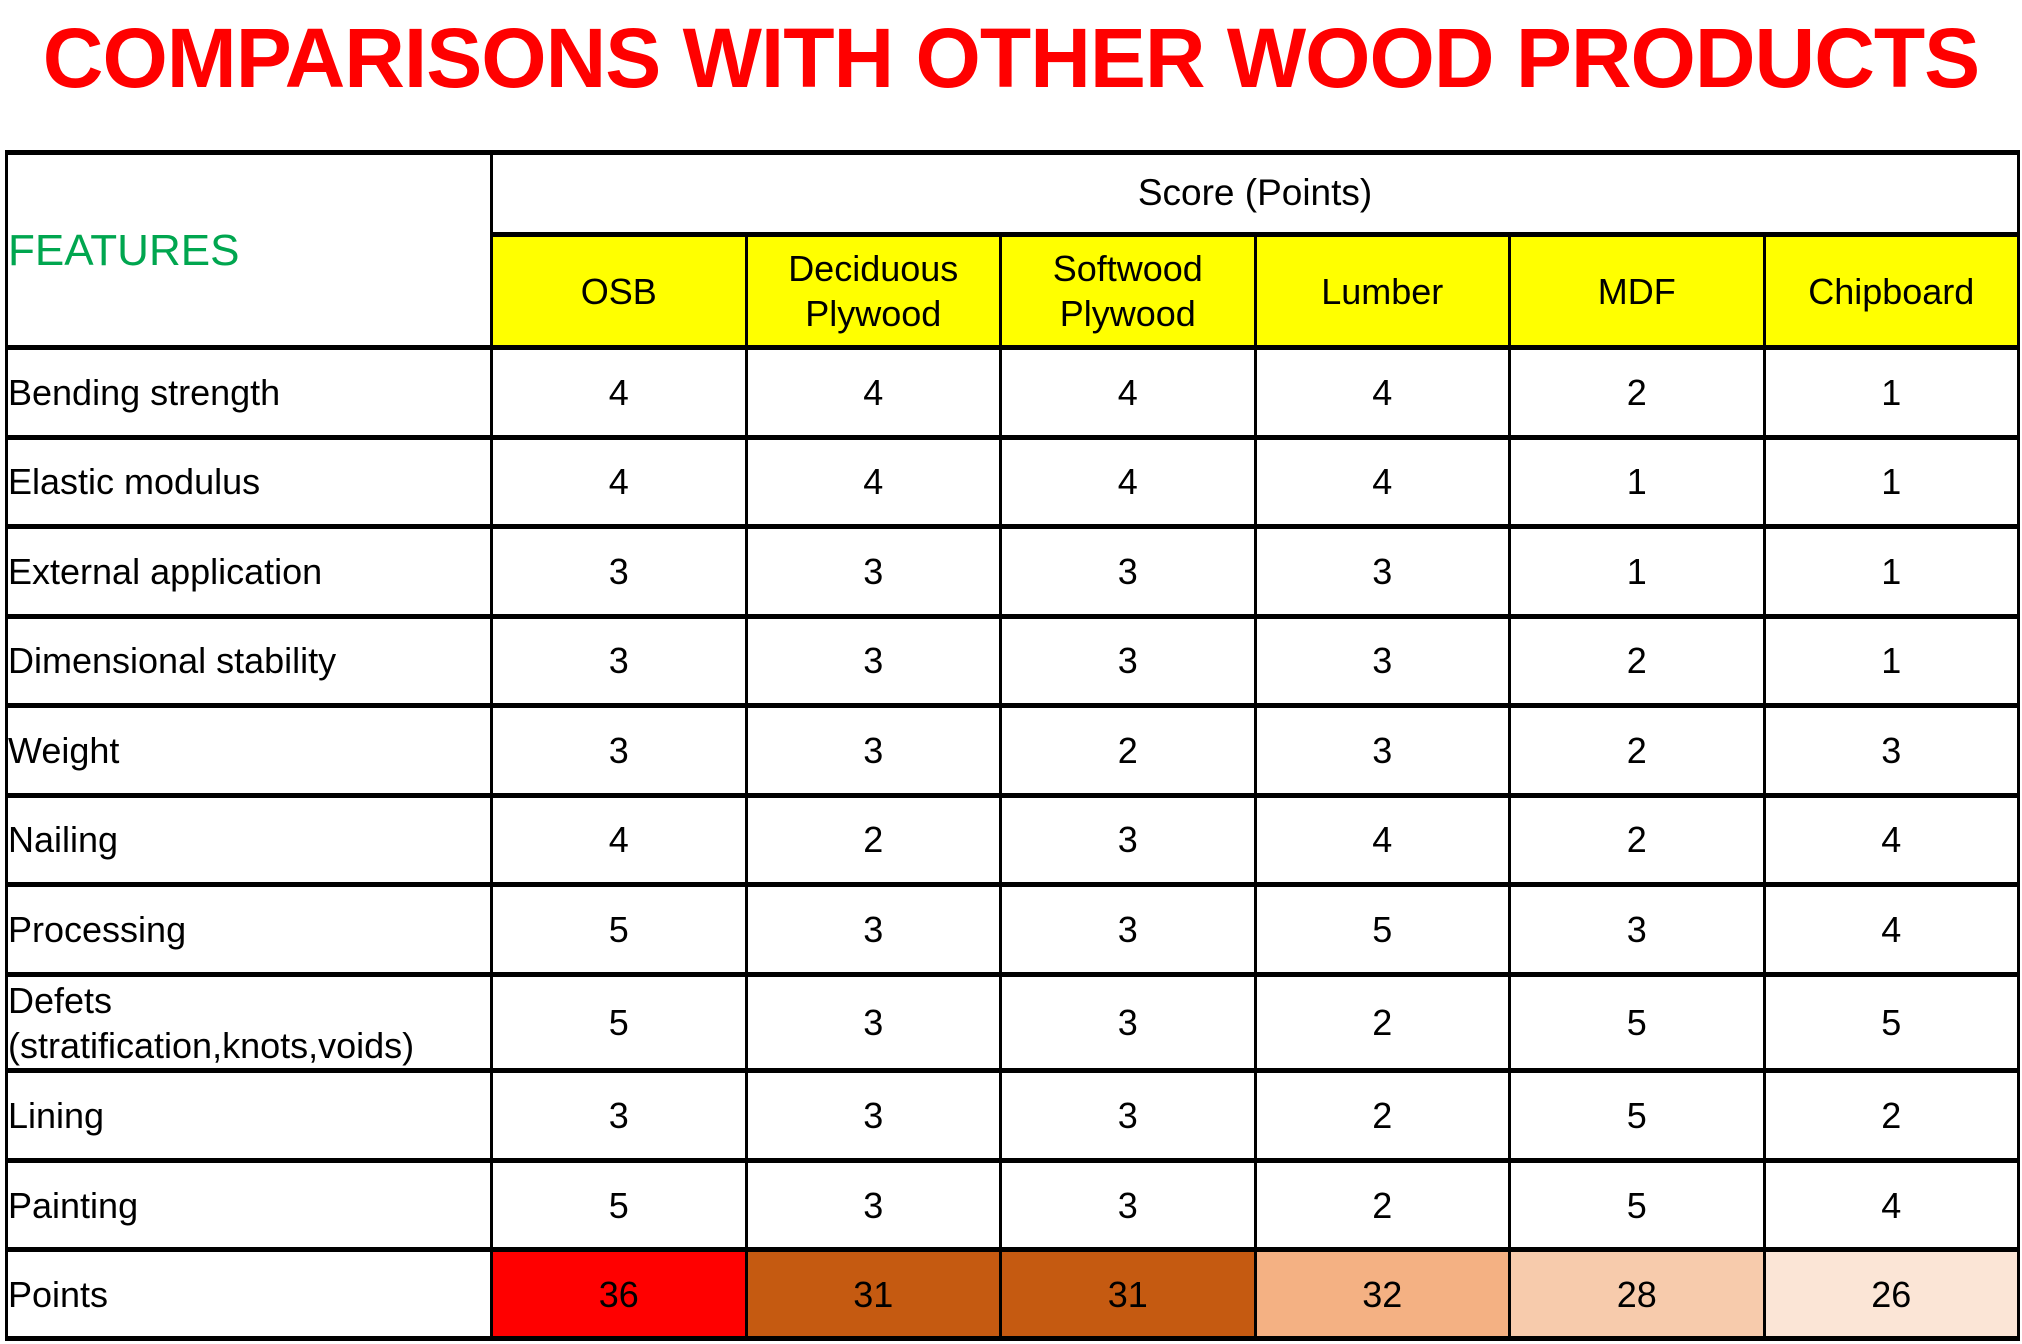  Describe the element at coordinates (1891, 291) in the screenshot. I see `column-header-chipboard: Chipboard` at that location.